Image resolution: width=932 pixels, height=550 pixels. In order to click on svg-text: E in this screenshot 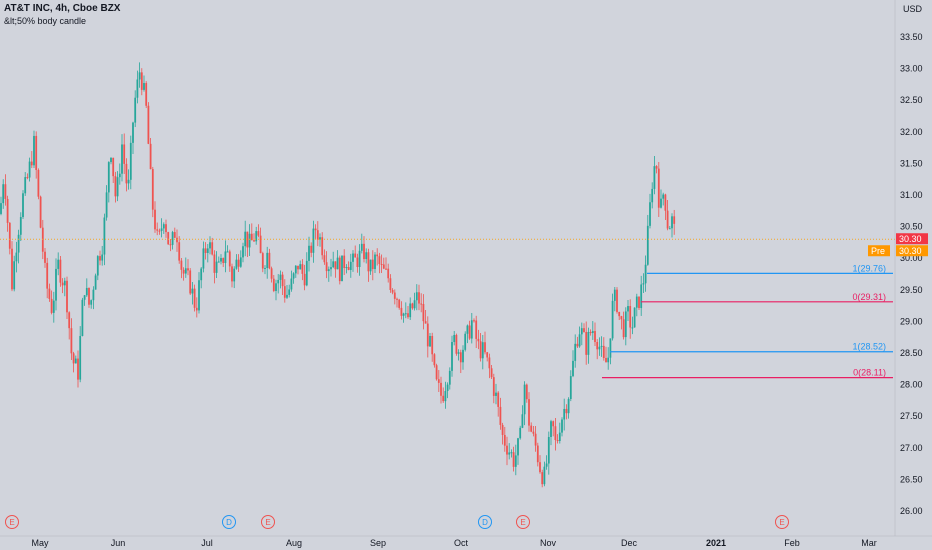, I will do `click(522, 522)`.